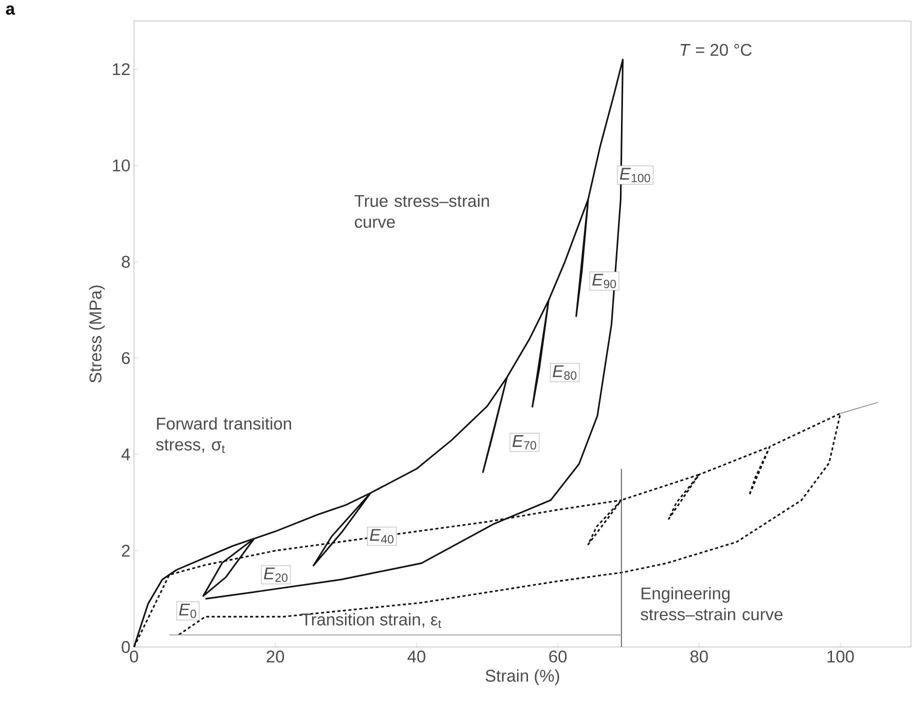  What do you see at coordinates (121, 165) in the screenshot?
I see `y-tick-label: 10` at bounding box center [121, 165].